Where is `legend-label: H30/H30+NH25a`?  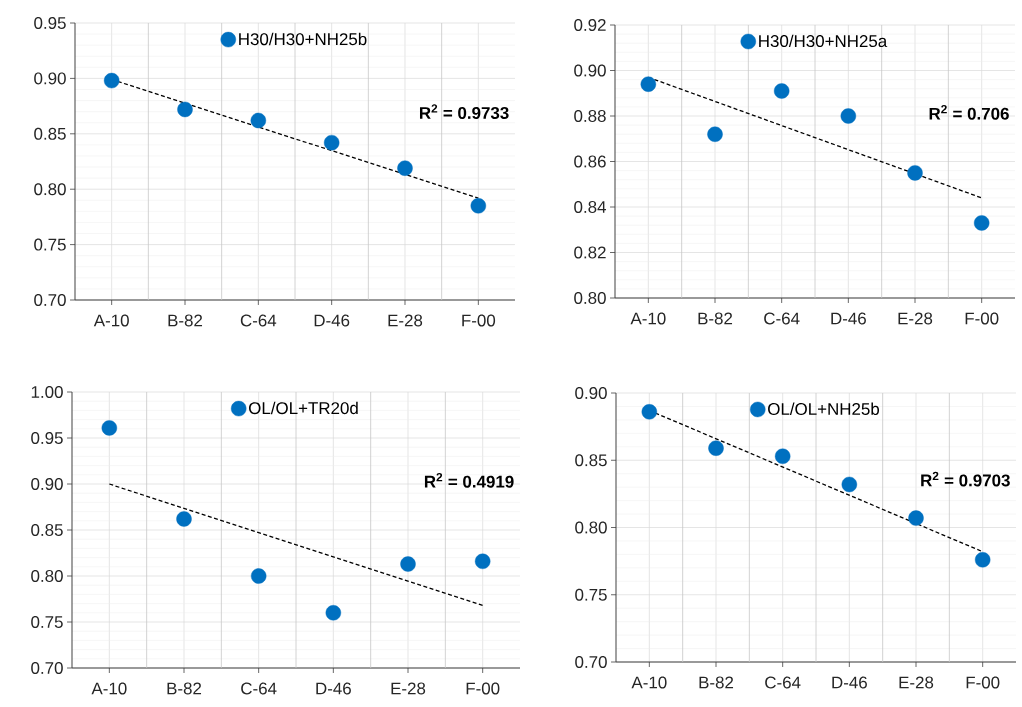
legend-label: H30/H30+NH25a is located at coordinates (823, 41).